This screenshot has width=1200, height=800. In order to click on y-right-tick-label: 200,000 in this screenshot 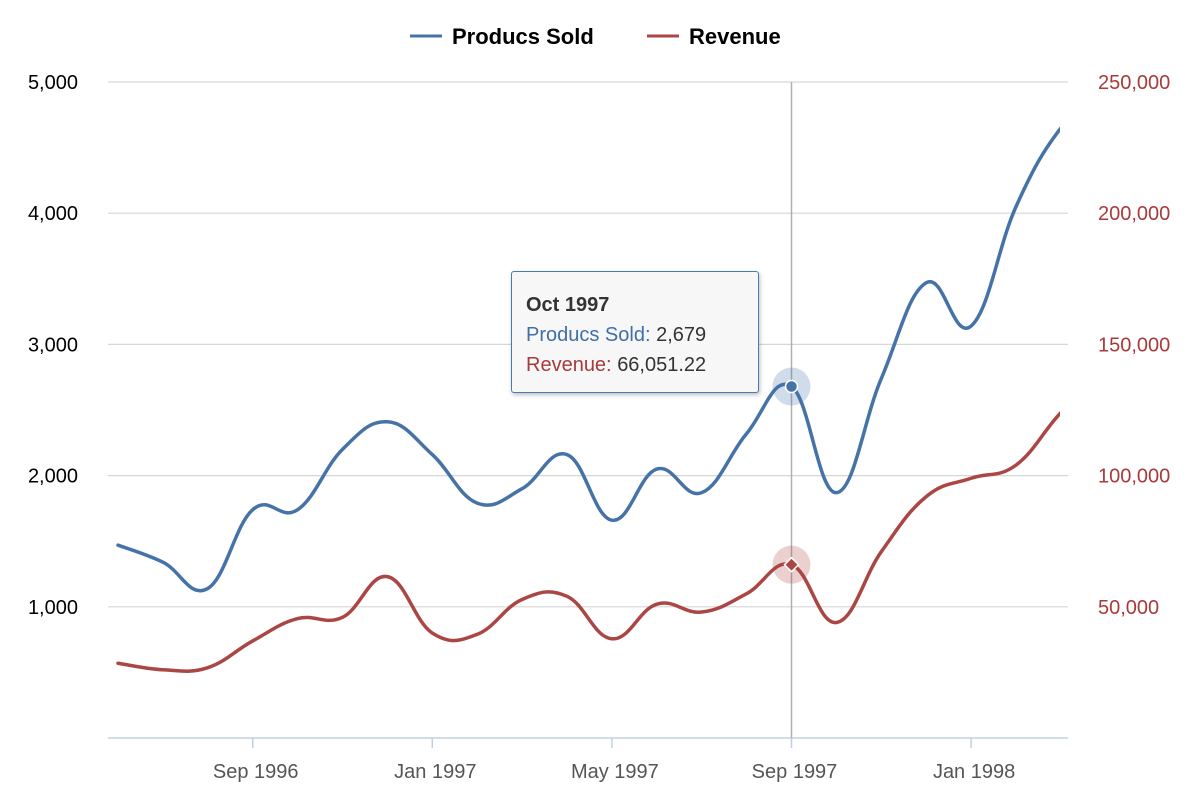, I will do `click(1134, 214)`.